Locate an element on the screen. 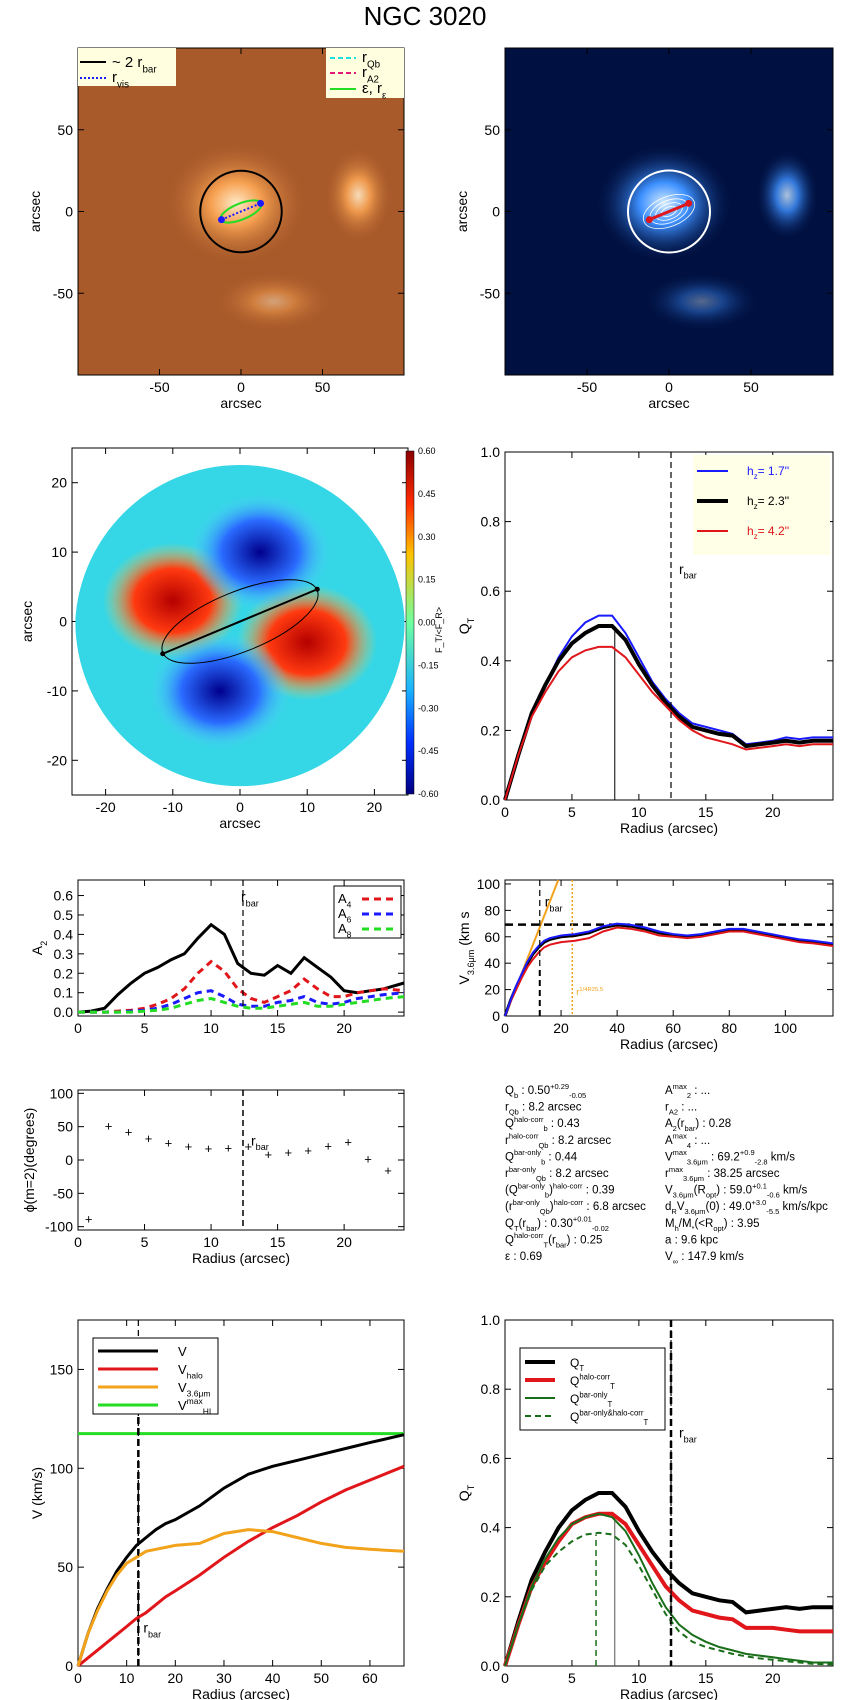 This screenshot has height=1700, width=850. label-part: HI is located at coordinates (207, 1412).